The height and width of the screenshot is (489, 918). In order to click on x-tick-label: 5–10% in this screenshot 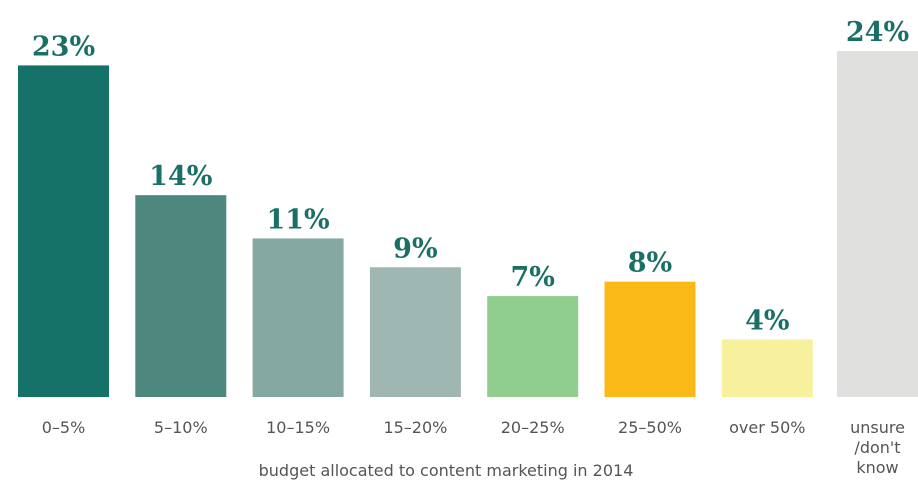, I will do `click(181, 427)`.